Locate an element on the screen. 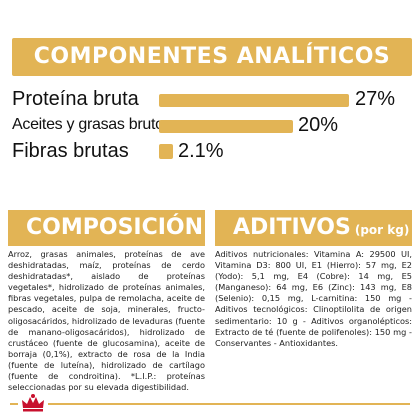  analytics-banner: COMPONENTES ANALÍTICOS is located at coordinates (212, 57).